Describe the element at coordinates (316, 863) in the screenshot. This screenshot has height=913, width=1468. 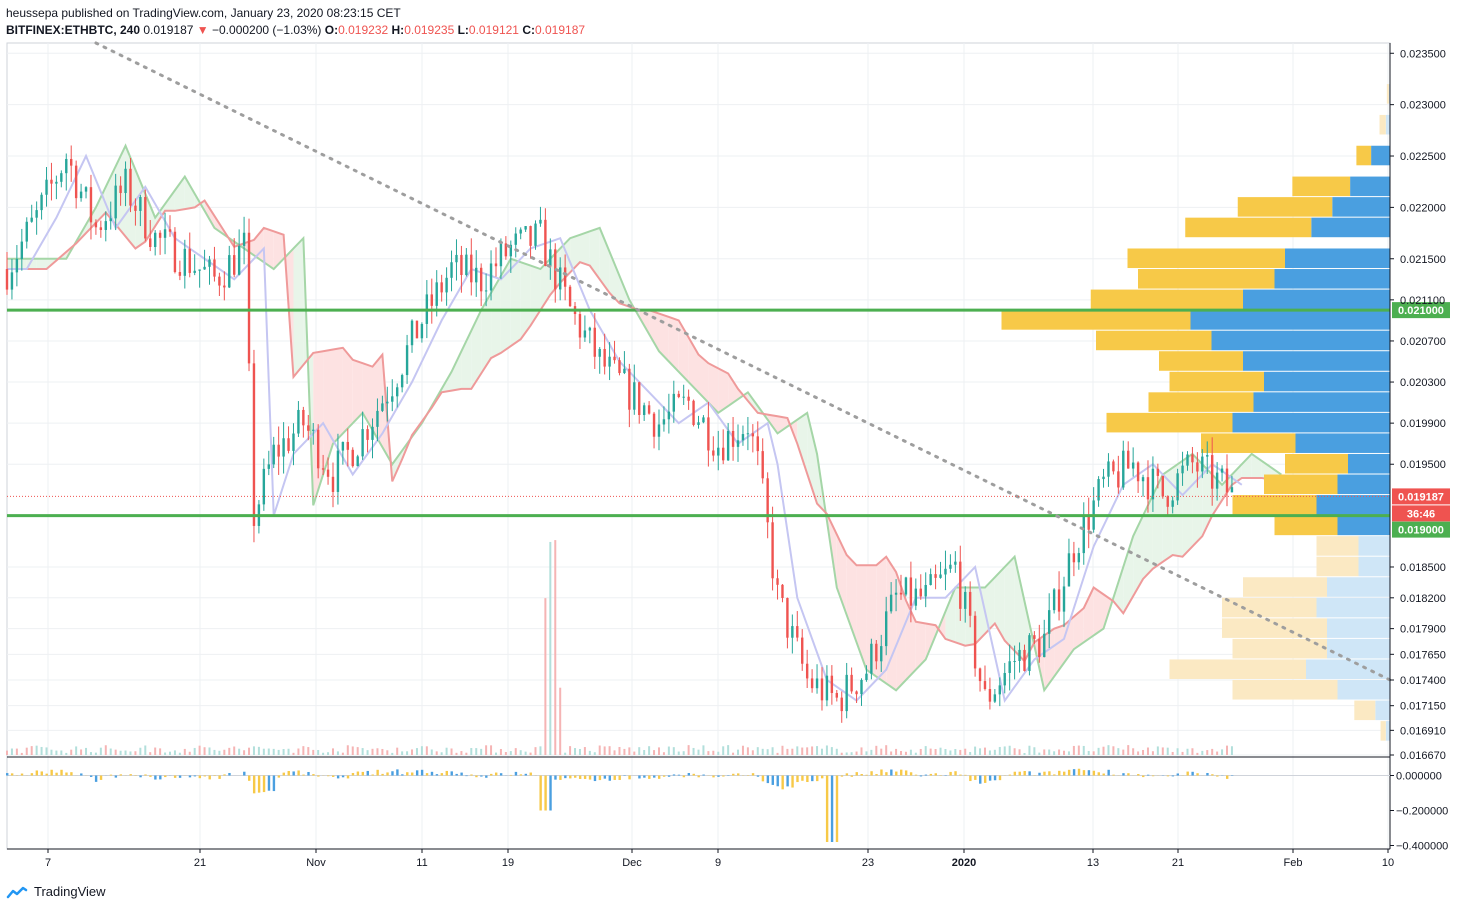
I see `time-axis-label: Nov` at that location.